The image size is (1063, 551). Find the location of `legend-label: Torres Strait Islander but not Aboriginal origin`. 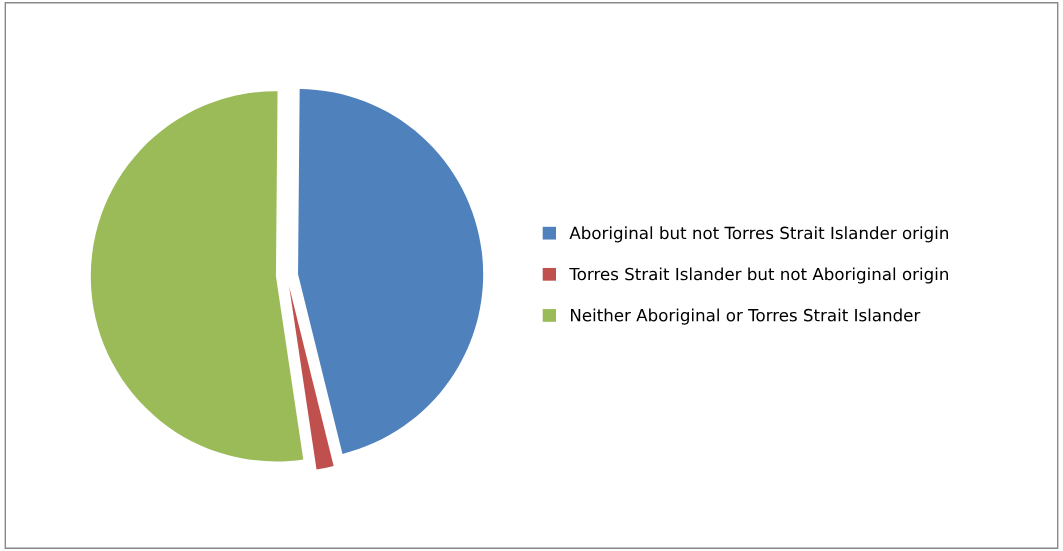

legend-label: Torres Strait Islander but not Aboriginal origin is located at coordinates (758, 275).